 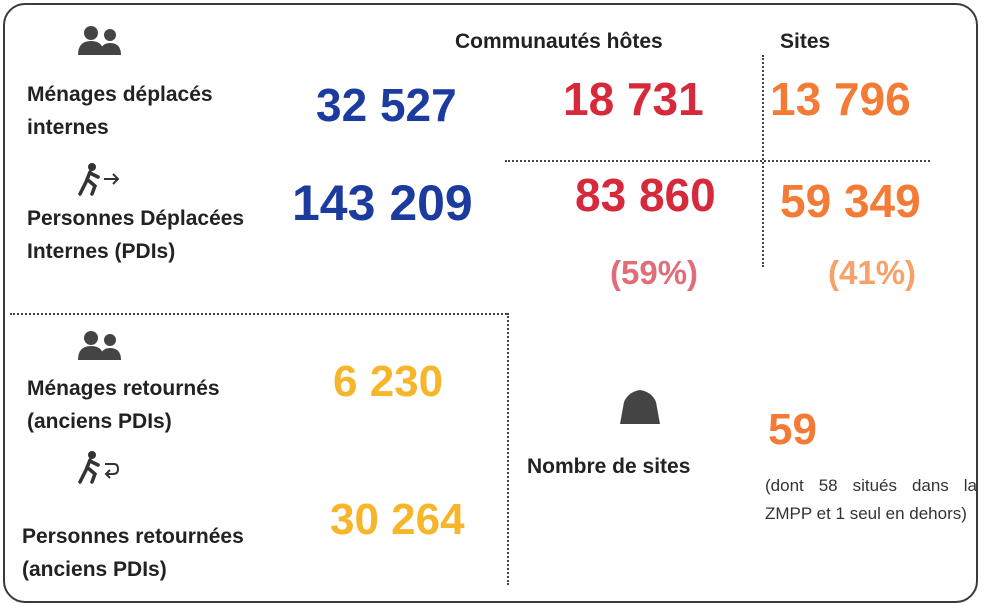 I want to click on label: Personnes Déplacées Internes (PDIs), so click(x=136, y=235).